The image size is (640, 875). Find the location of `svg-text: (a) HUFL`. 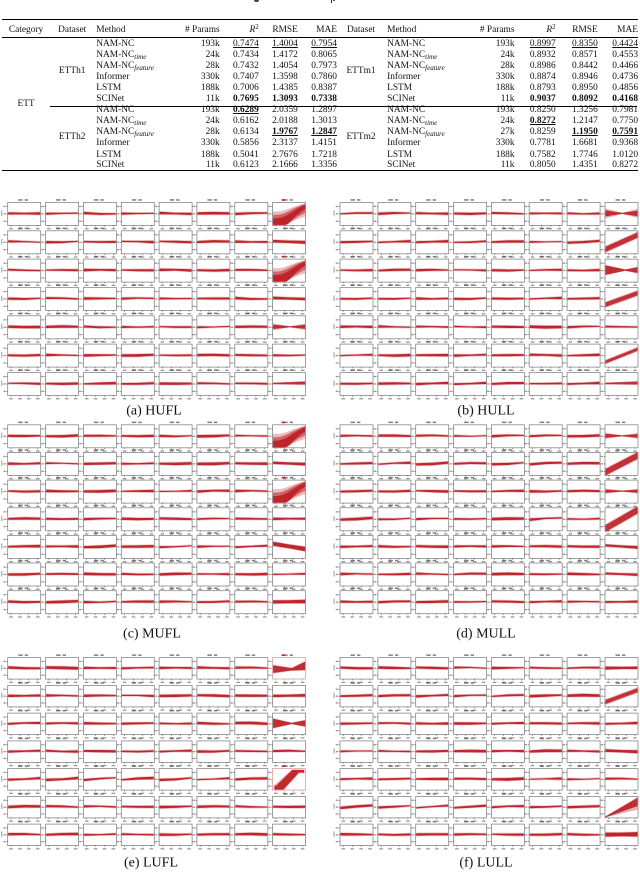

svg-text: (a) HUFL is located at coordinates (154, 411).